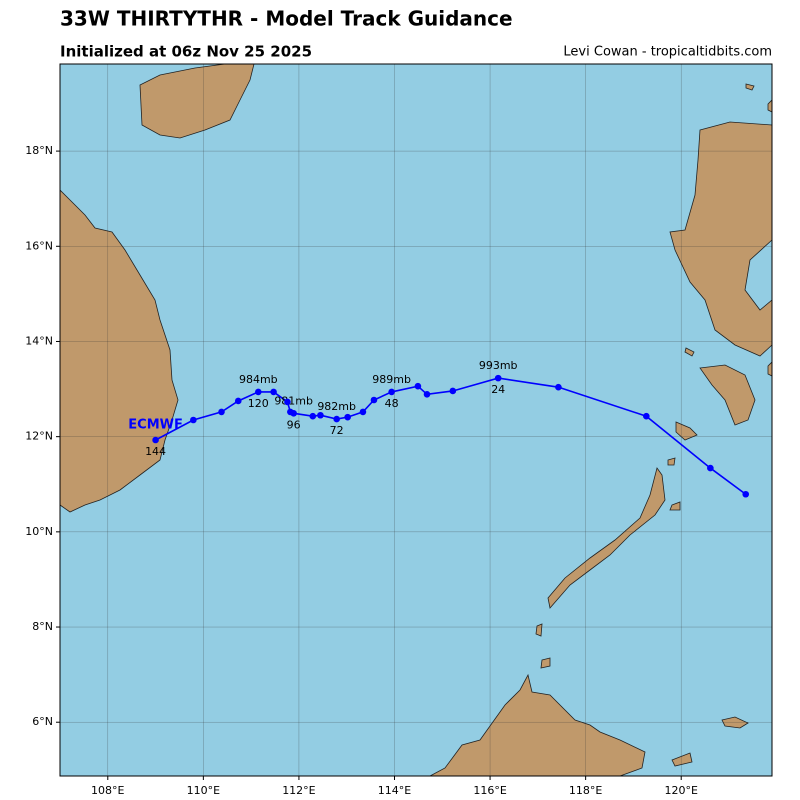 This screenshot has width=800, height=800. Describe the element at coordinates (203, 790) in the screenshot. I see `lon-tick-label: 110°E` at that location.